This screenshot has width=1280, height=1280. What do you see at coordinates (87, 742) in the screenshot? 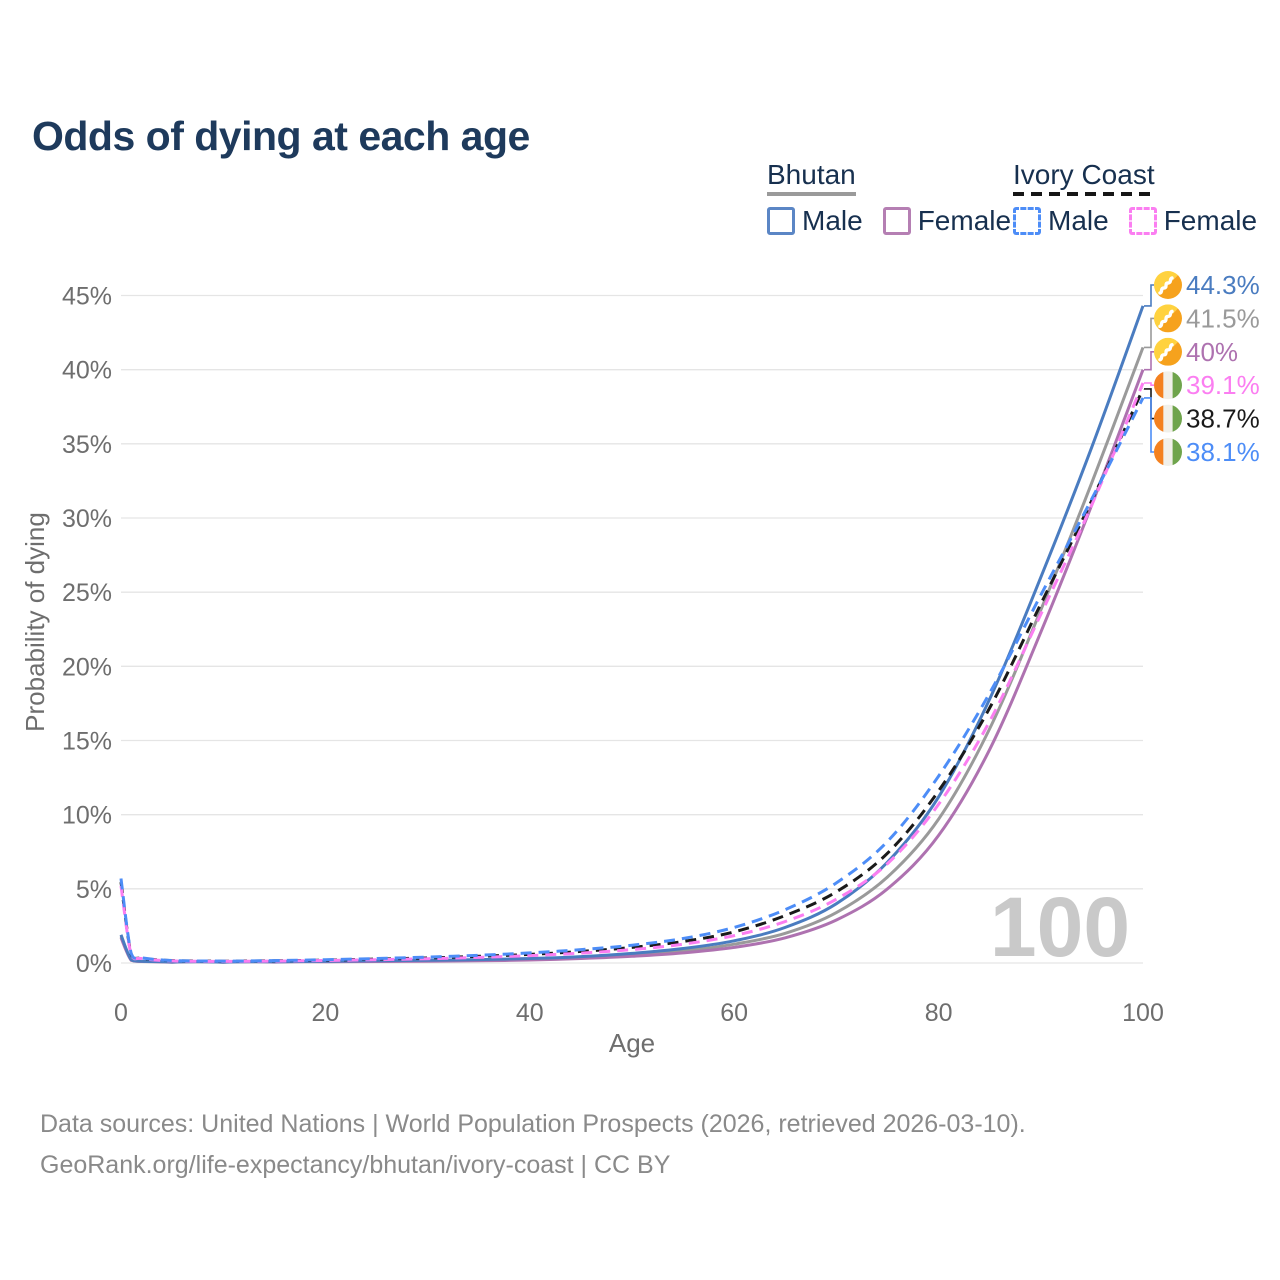
I see `y-tick-label: 15%` at bounding box center [87, 742].